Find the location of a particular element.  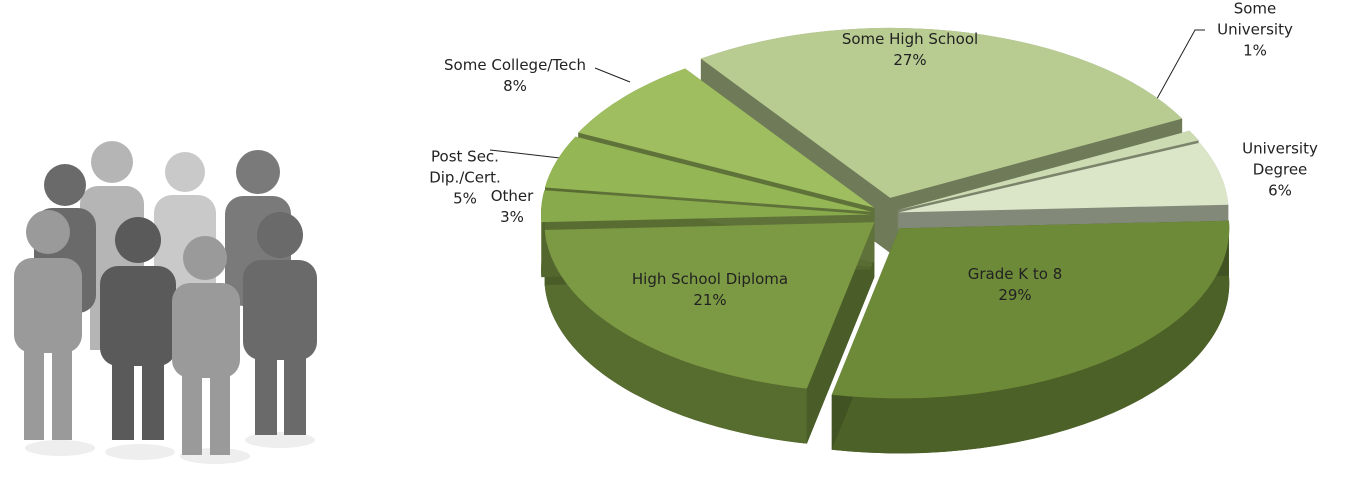

value-label: 27% is located at coordinates (910, 60).